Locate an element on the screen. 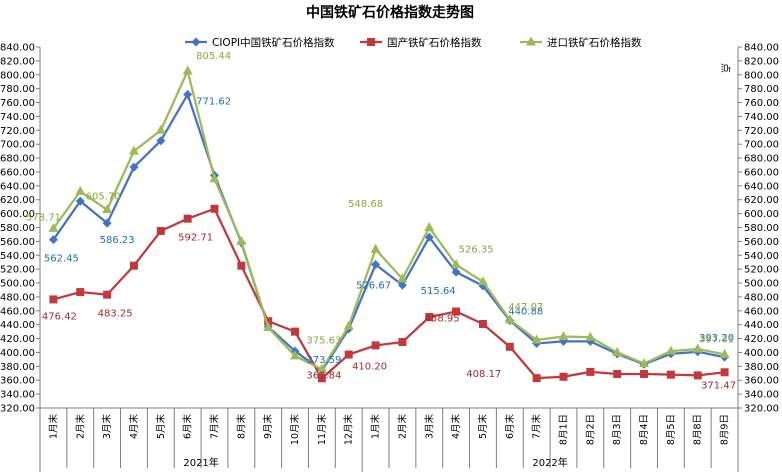 The height and width of the screenshot is (472, 782). y-tick-label-left: 620.00 is located at coordinates (17, 200).